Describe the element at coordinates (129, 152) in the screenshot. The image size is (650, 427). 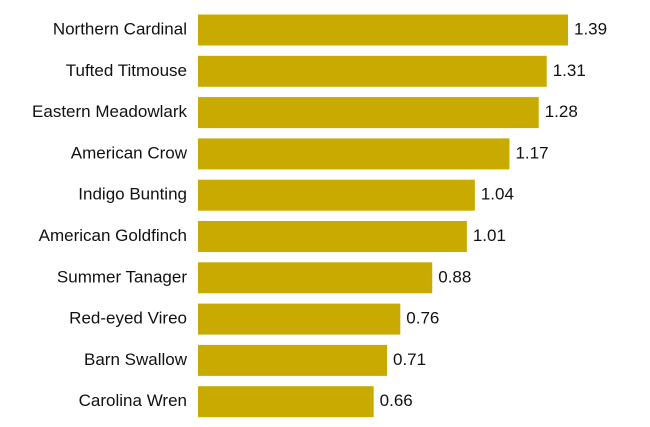
I see `y-tick-label: American Crow` at that location.